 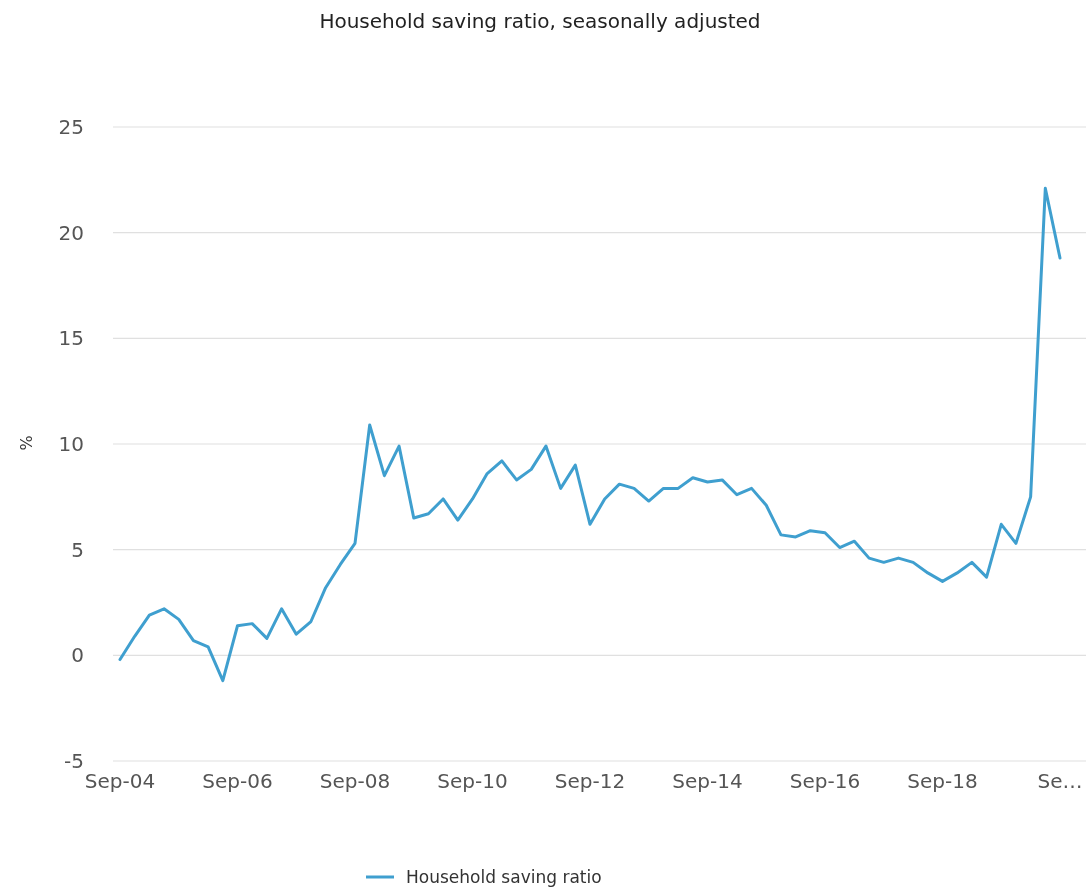 What do you see at coordinates (590, 781) in the screenshot?
I see `x-tick-label: Sep-12` at bounding box center [590, 781].